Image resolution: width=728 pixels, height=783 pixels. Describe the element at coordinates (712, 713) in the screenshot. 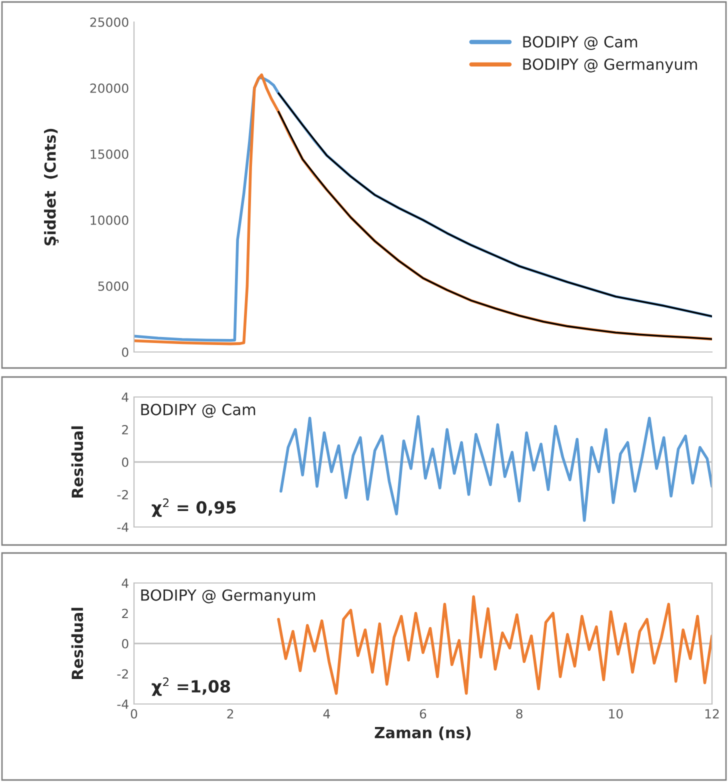

I see `x-tick-label: 12` at that location.